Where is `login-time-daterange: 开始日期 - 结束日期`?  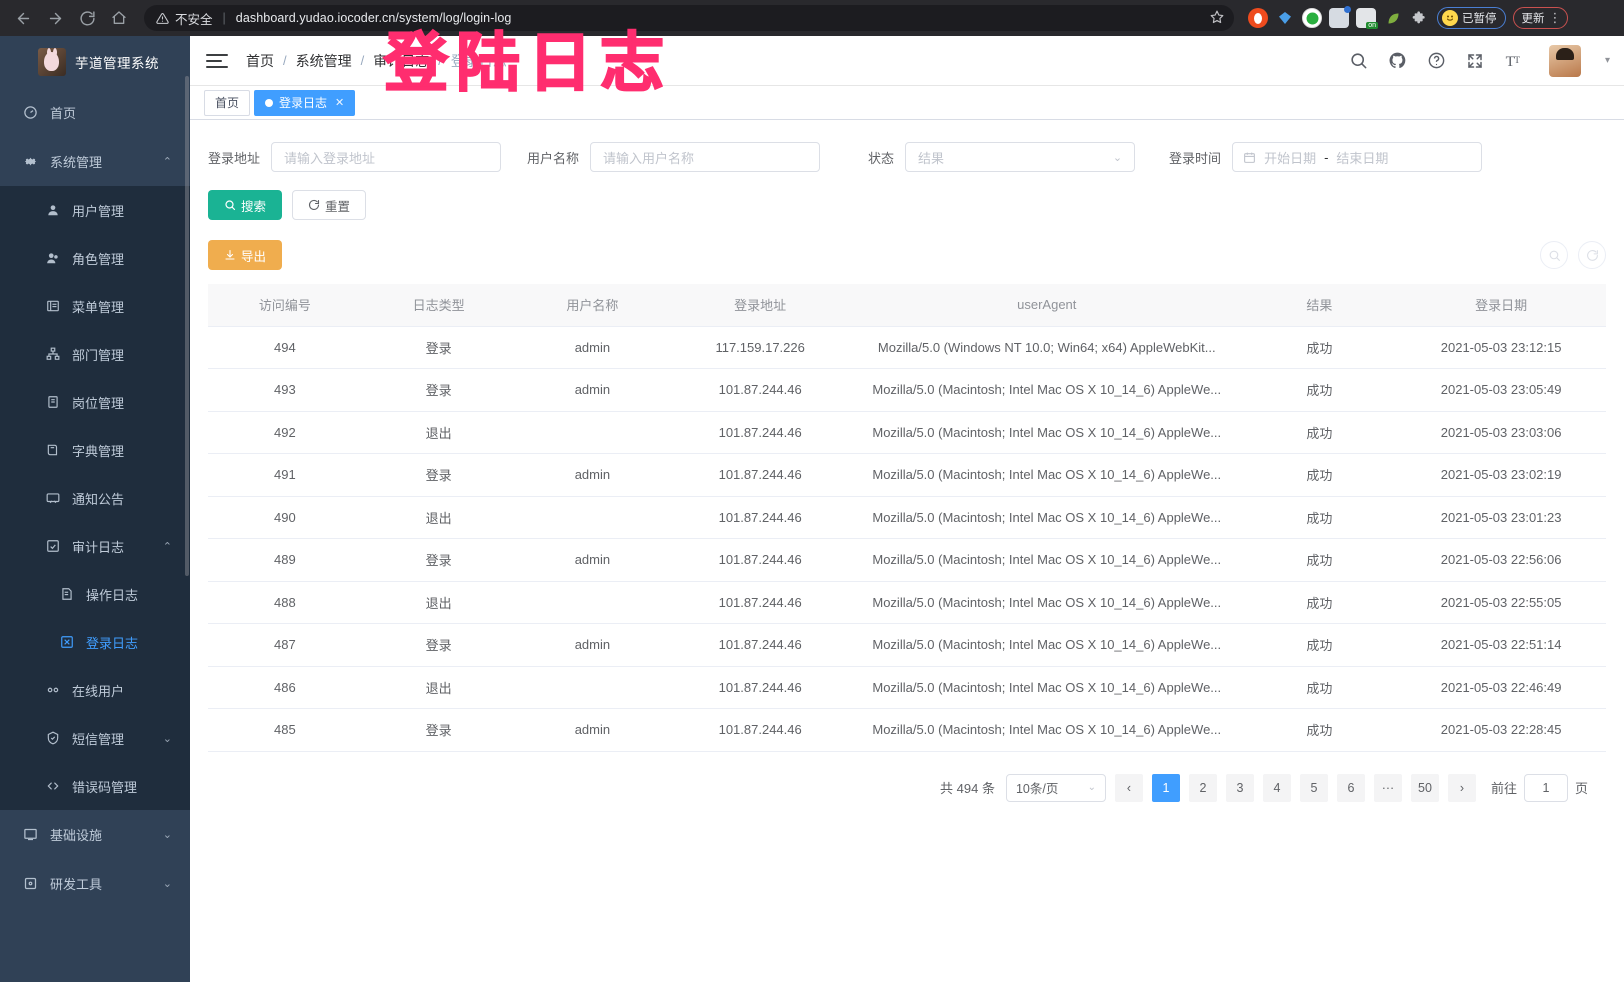 login-time-daterange: 开始日期 - 结束日期 is located at coordinates (1357, 157).